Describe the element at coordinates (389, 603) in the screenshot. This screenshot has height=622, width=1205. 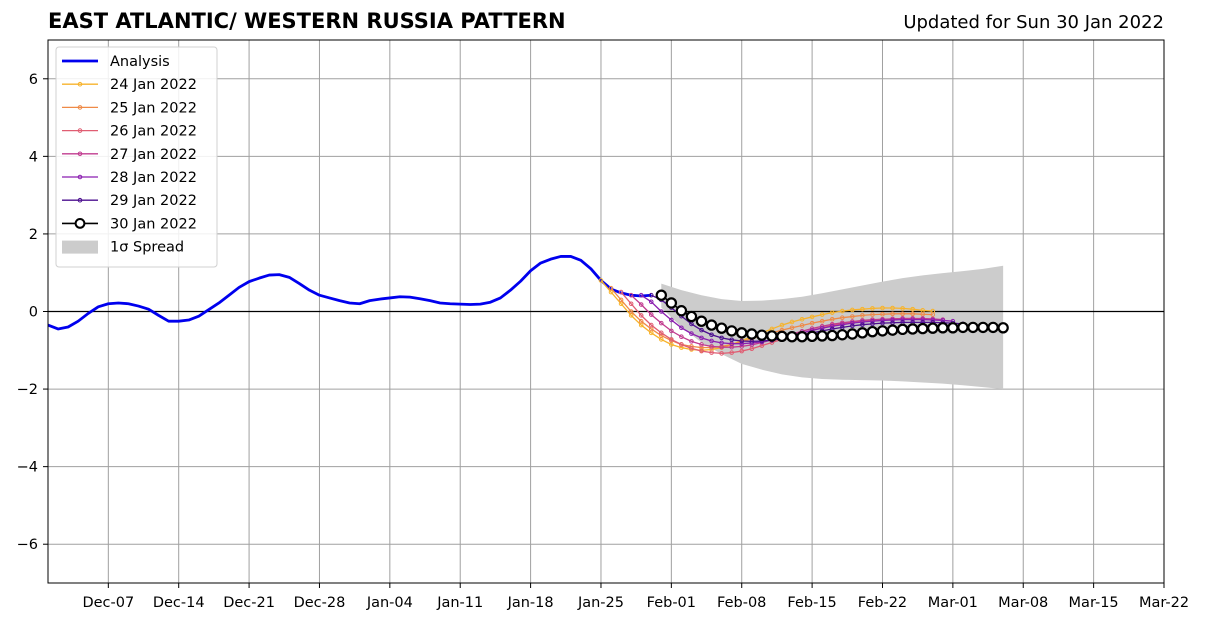
I see `x-tick-label: Jan-04` at that location.